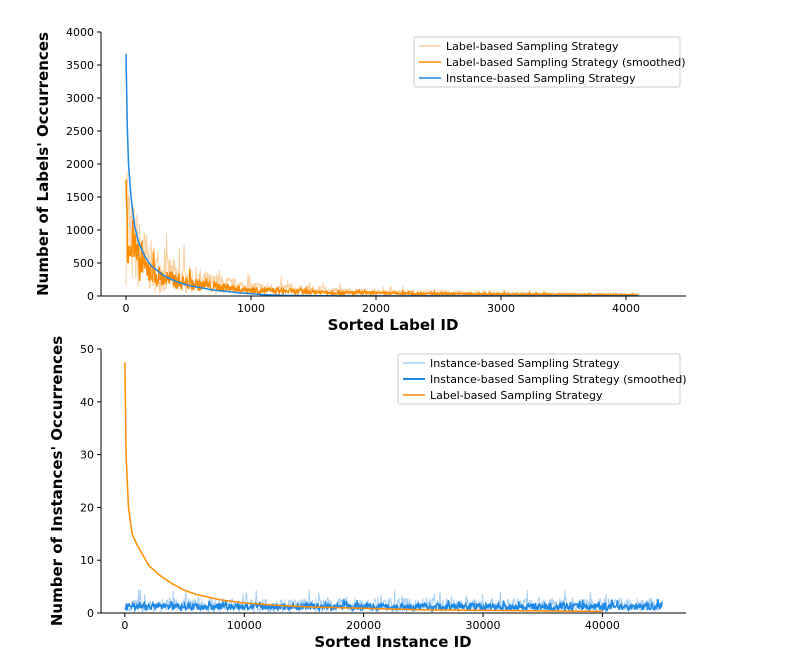  I want to click on x-ticks: 0 1000 2000 3000 4000, so click(381, 305).